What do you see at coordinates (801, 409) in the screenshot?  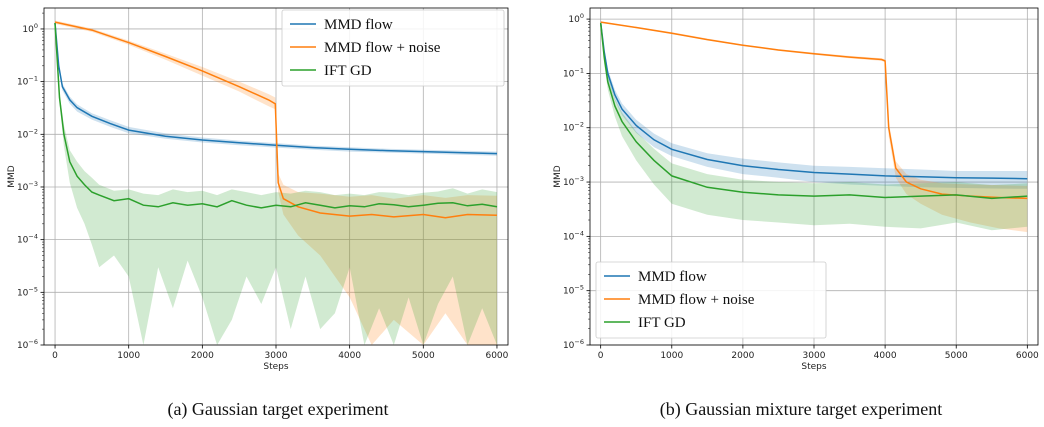 I see `caption-b: (b) Gaussian mixture target experiment` at bounding box center [801, 409].